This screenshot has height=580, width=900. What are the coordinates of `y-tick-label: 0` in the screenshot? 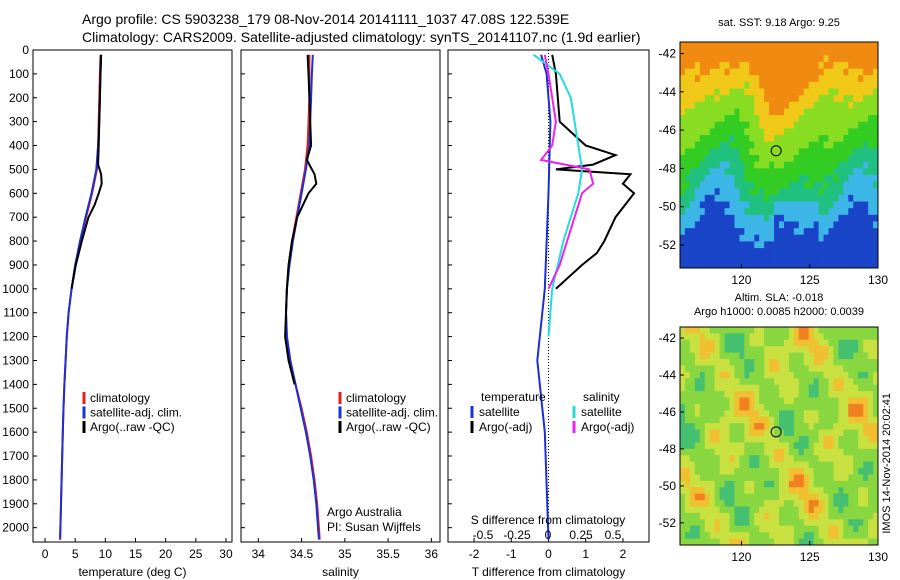 It's located at (25, 50).